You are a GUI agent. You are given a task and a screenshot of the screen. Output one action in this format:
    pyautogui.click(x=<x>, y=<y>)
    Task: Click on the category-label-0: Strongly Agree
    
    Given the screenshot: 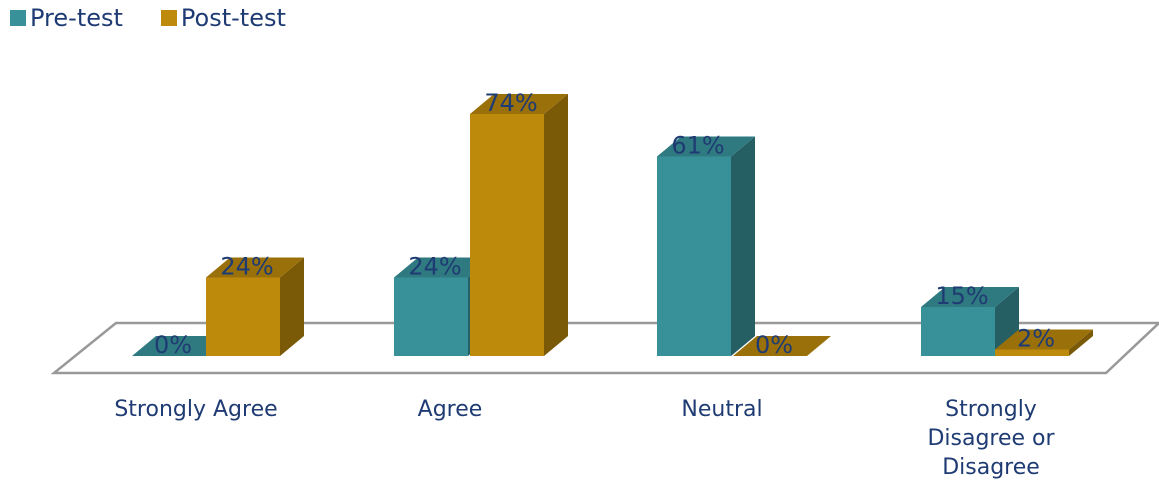 What is the action you would take?
    pyautogui.click(x=195, y=409)
    